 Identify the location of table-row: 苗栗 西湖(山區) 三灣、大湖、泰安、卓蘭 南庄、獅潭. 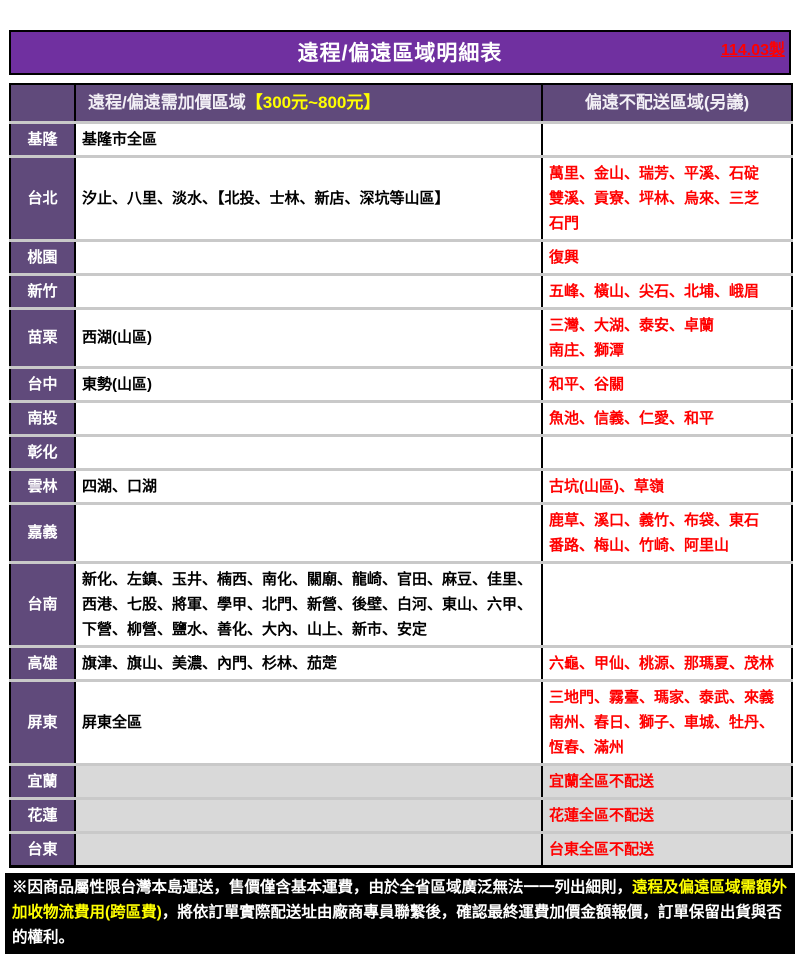
(401, 337).